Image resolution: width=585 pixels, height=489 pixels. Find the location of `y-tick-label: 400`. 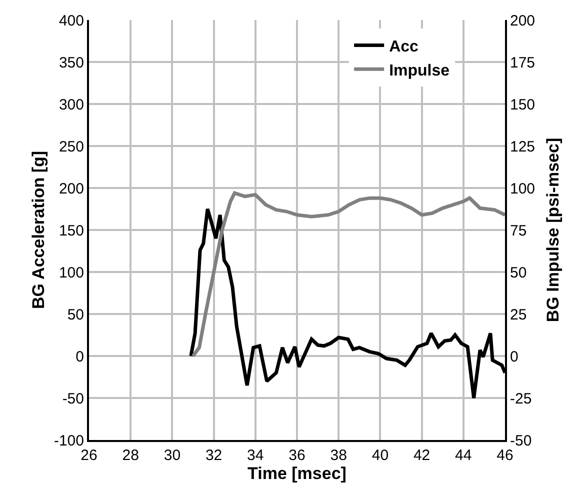

y-tick-label: 400 is located at coordinates (71, 21).